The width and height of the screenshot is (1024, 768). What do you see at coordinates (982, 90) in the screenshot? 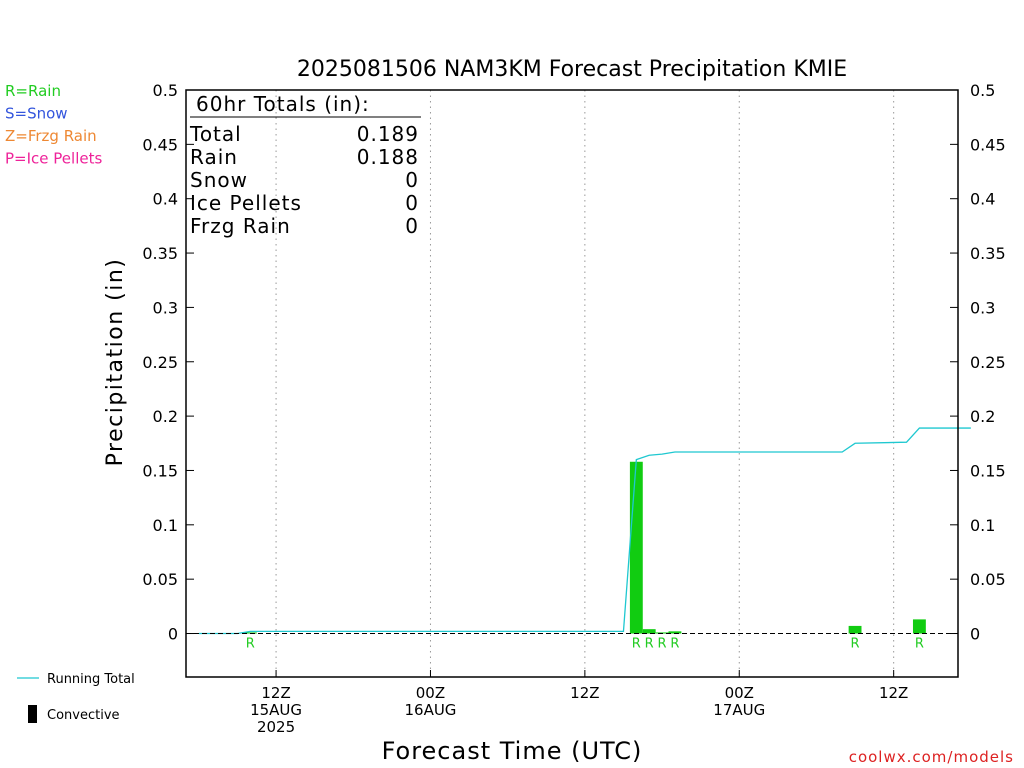
I see `y-tick-label-right: 0.5` at bounding box center [982, 90].